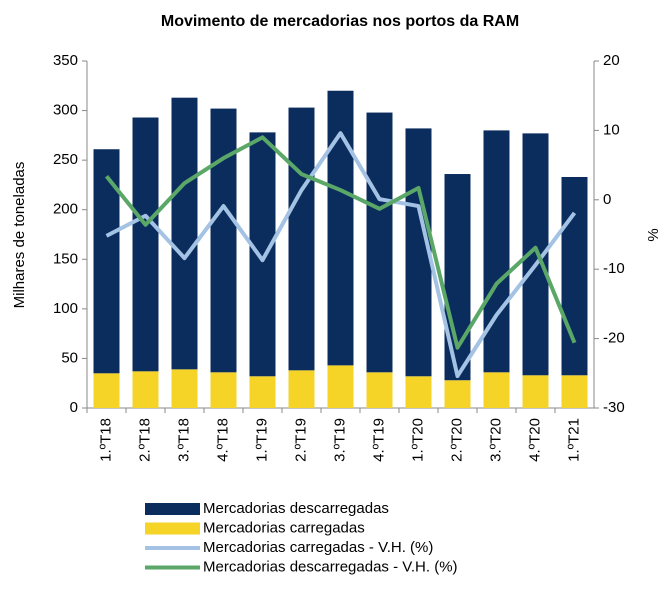 Image resolution: width=663 pixels, height=590 pixels. Describe the element at coordinates (284, 527) in the screenshot. I see `legend-label: Mercadorias carregadas` at that location.